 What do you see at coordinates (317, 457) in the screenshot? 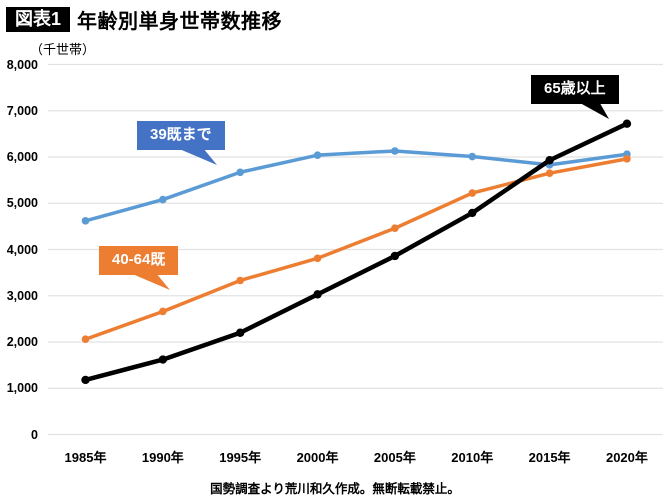
I see `x-axis-tick-label: 2000年` at bounding box center [317, 457].